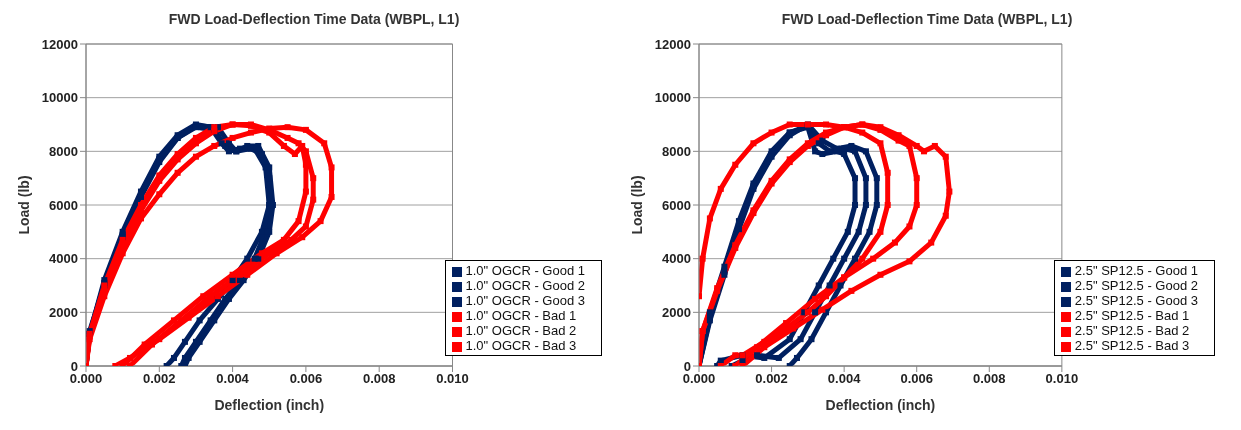 The width and height of the screenshot is (1241, 430). What do you see at coordinates (1136, 300) in the screenshot?
I see `legend-label: 2.5" SP12.5 - Good 3` at bounding box center [1136, 300].